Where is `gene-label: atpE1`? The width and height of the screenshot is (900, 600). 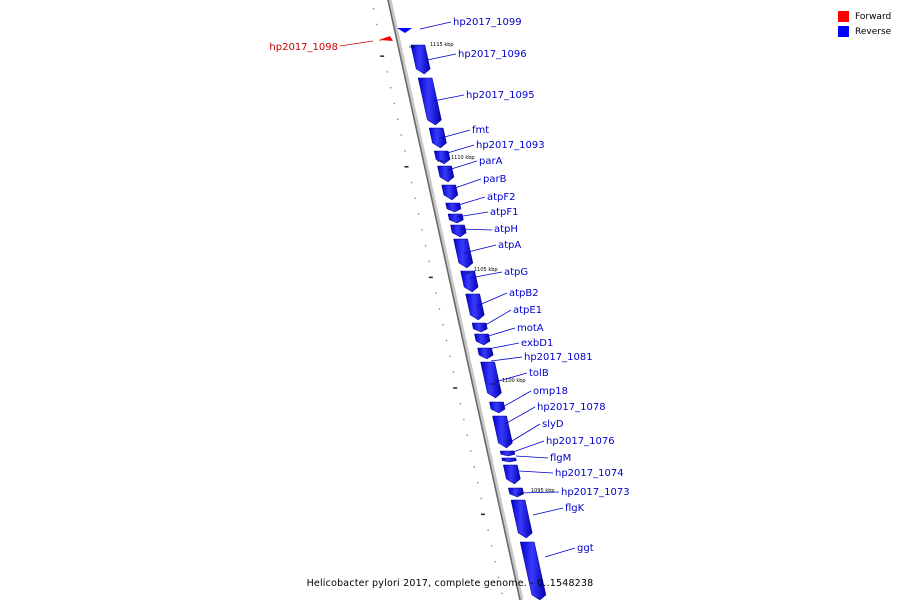
gene-label: atpE1 is located at coordinates (527, 310).